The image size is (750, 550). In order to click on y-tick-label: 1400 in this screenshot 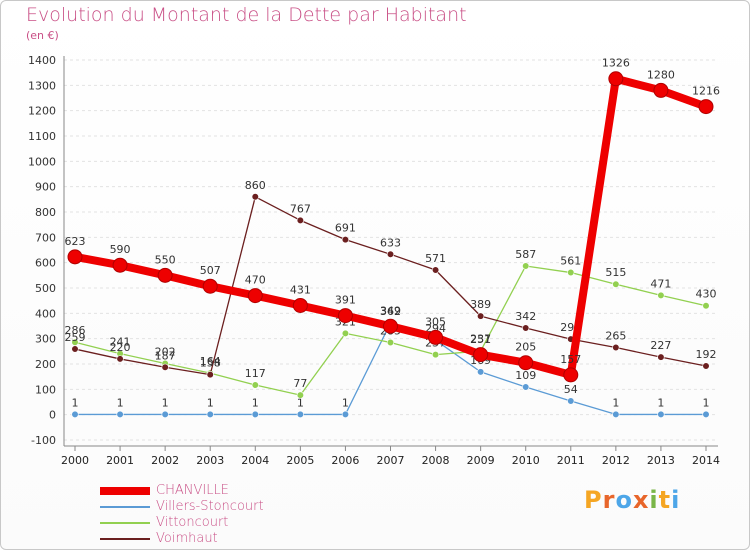, I will do `click(42, 60)`.